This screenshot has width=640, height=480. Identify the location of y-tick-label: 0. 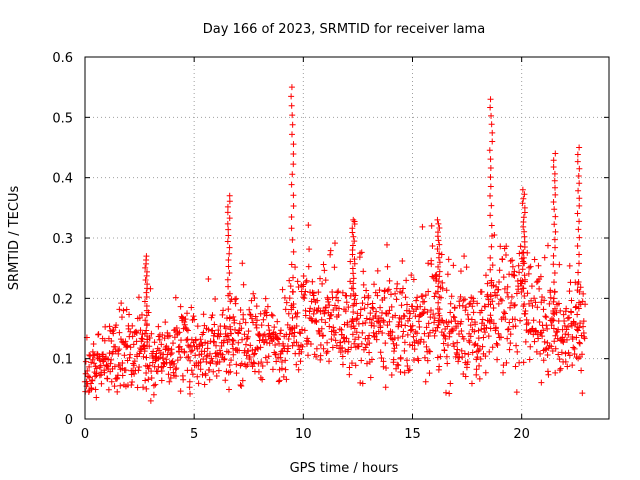
(69, 420).